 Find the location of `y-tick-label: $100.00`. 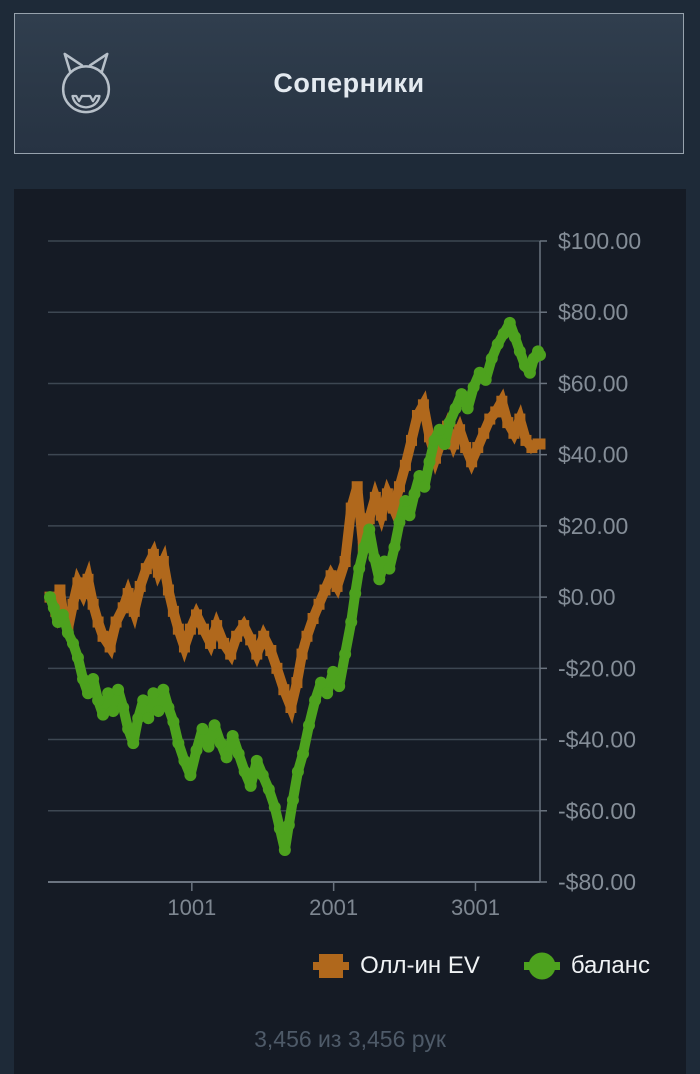

y-tick-label: $100.00 is located at coordinates (599, 241).